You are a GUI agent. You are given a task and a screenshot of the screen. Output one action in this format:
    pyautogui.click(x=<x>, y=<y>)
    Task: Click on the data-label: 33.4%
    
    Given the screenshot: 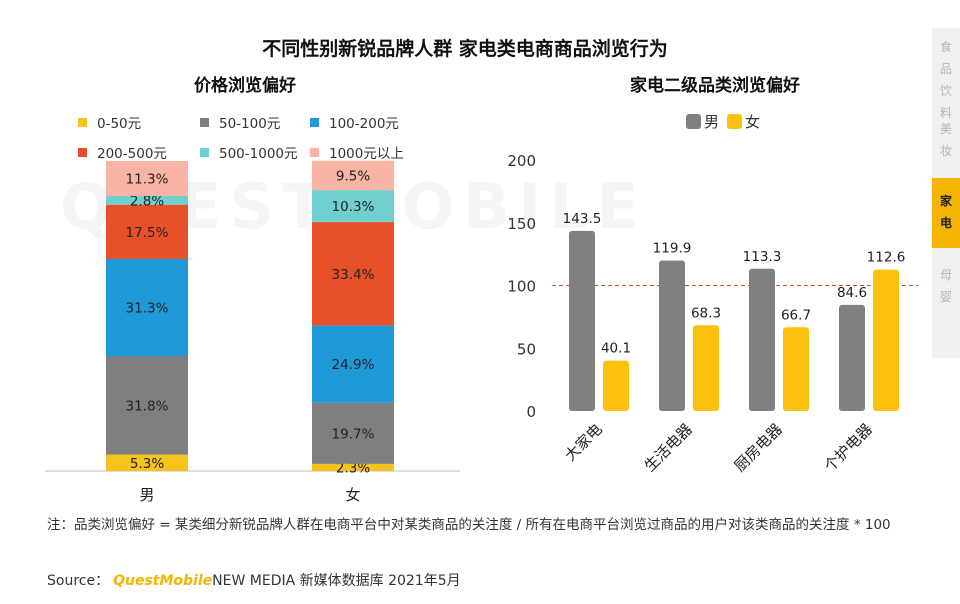 What is the action you would take?
    pyautogui.click(x=353, y=275)
    